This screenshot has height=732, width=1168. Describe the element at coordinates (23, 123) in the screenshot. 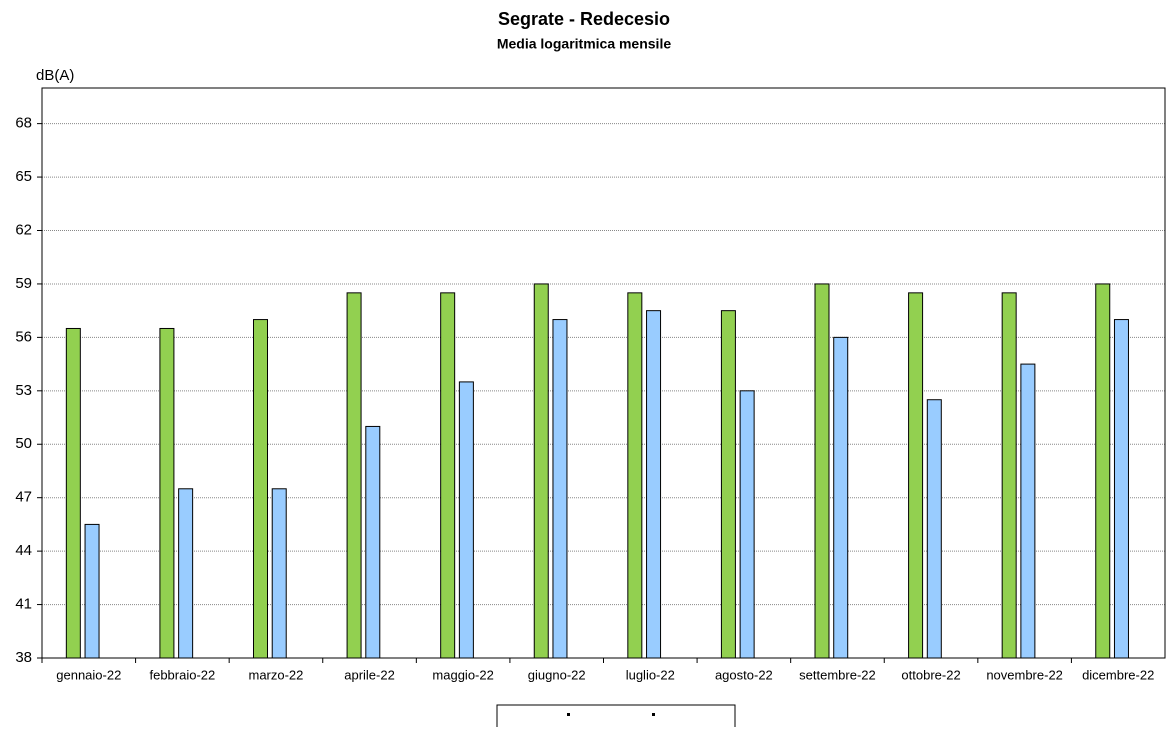

I see `y-tick-label: 68` at that location.